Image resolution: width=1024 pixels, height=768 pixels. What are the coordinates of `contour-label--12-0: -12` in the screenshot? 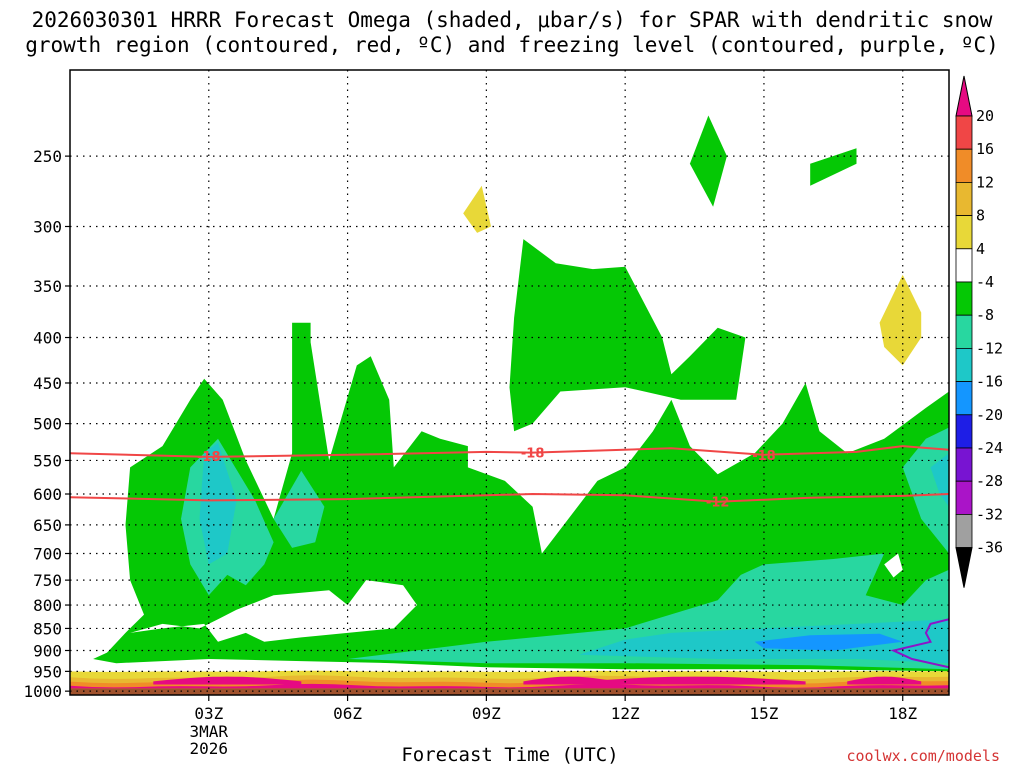 It's located at (718, 503).